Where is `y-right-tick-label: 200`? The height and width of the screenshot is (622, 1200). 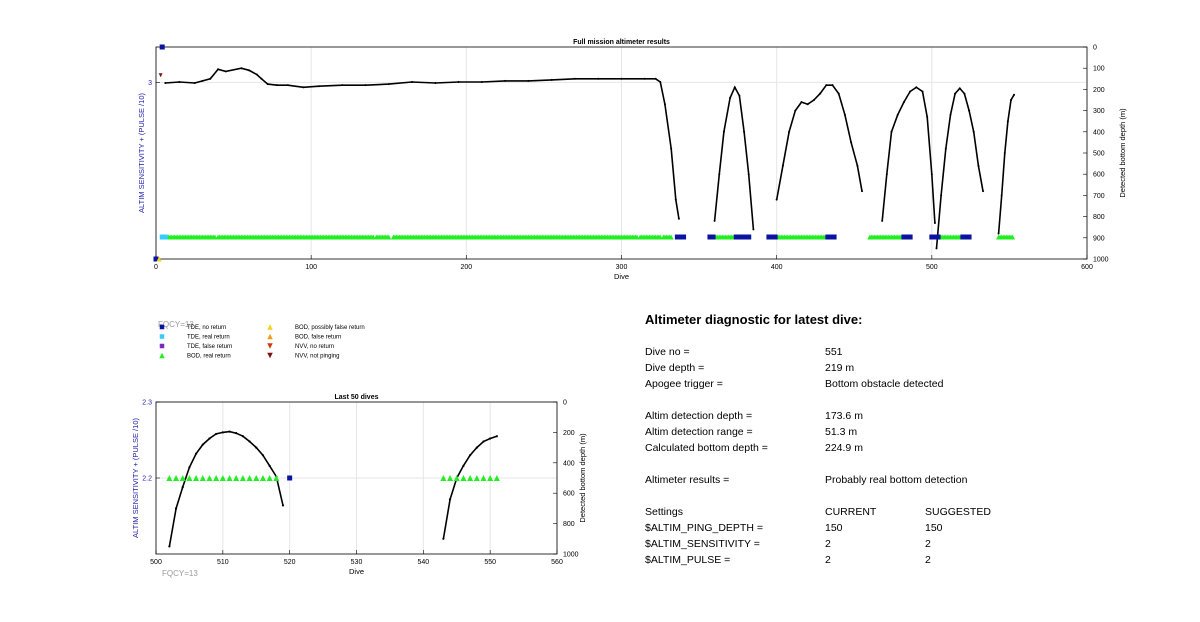
y-right-tick-label: 200 is located at coordinates (569, 433).